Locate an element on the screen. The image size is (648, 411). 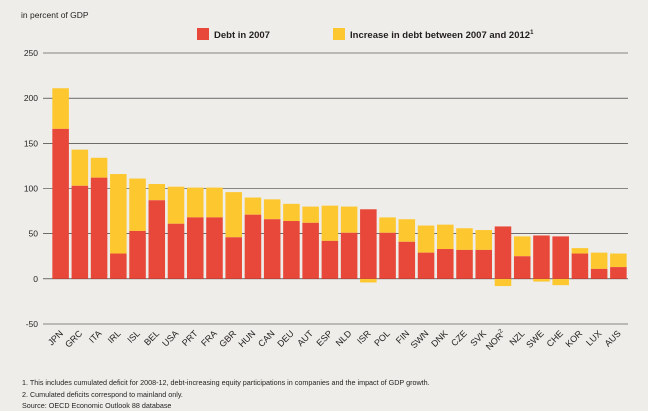
y-tick-label: 0 is located at coordinates (35, 279).